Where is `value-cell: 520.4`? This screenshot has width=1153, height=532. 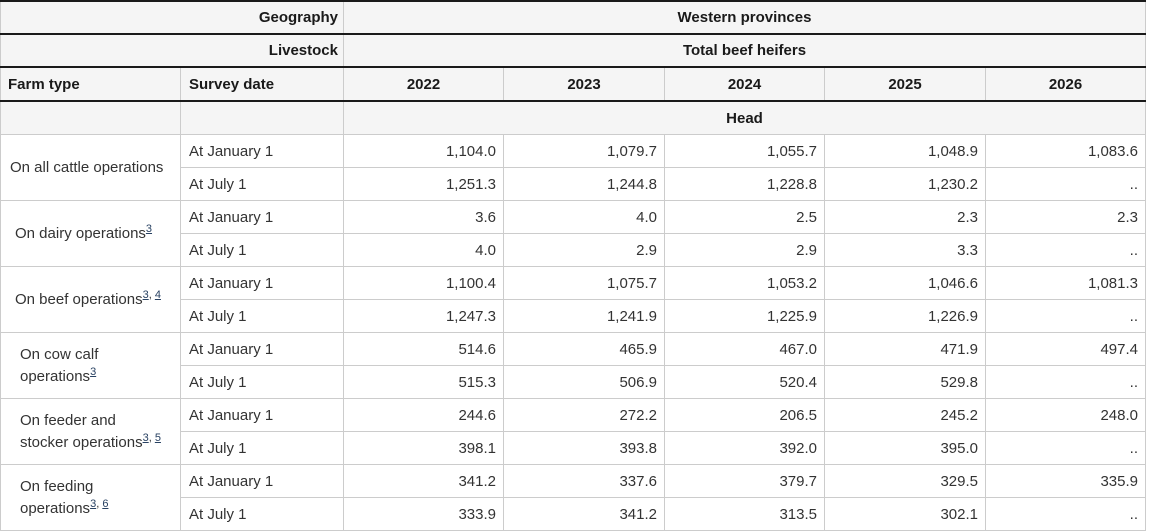
value-cell: 520.4 is located at coordinates (744, 382).